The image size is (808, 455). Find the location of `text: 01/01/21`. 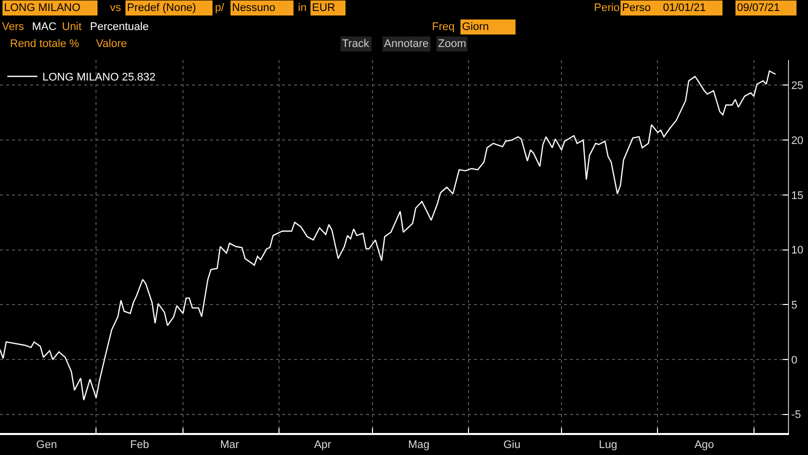

text: 01/01/21 is located at coordinates (684, 8).